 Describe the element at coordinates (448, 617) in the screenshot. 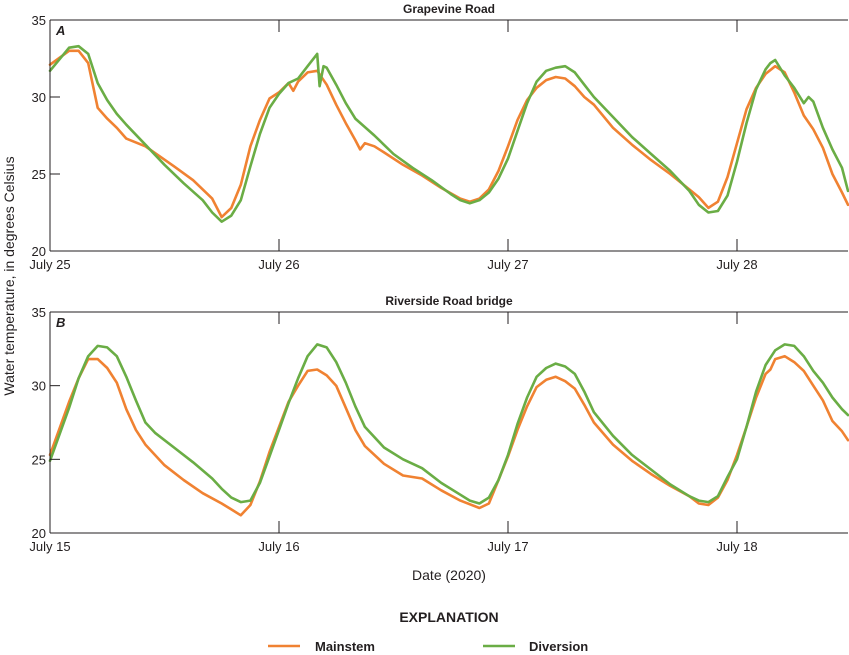

I see `legend-title: EXPLANATION` at that location.